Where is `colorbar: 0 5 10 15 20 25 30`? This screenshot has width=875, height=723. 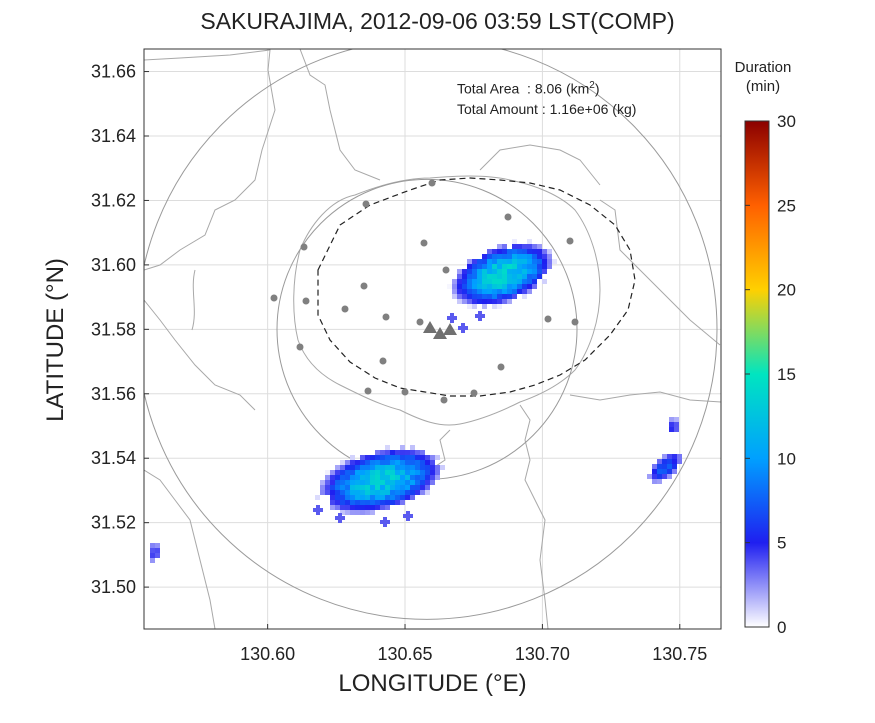
colorbar: 0 5 10 15 20 25 30 is located at coordinates (770, 374).